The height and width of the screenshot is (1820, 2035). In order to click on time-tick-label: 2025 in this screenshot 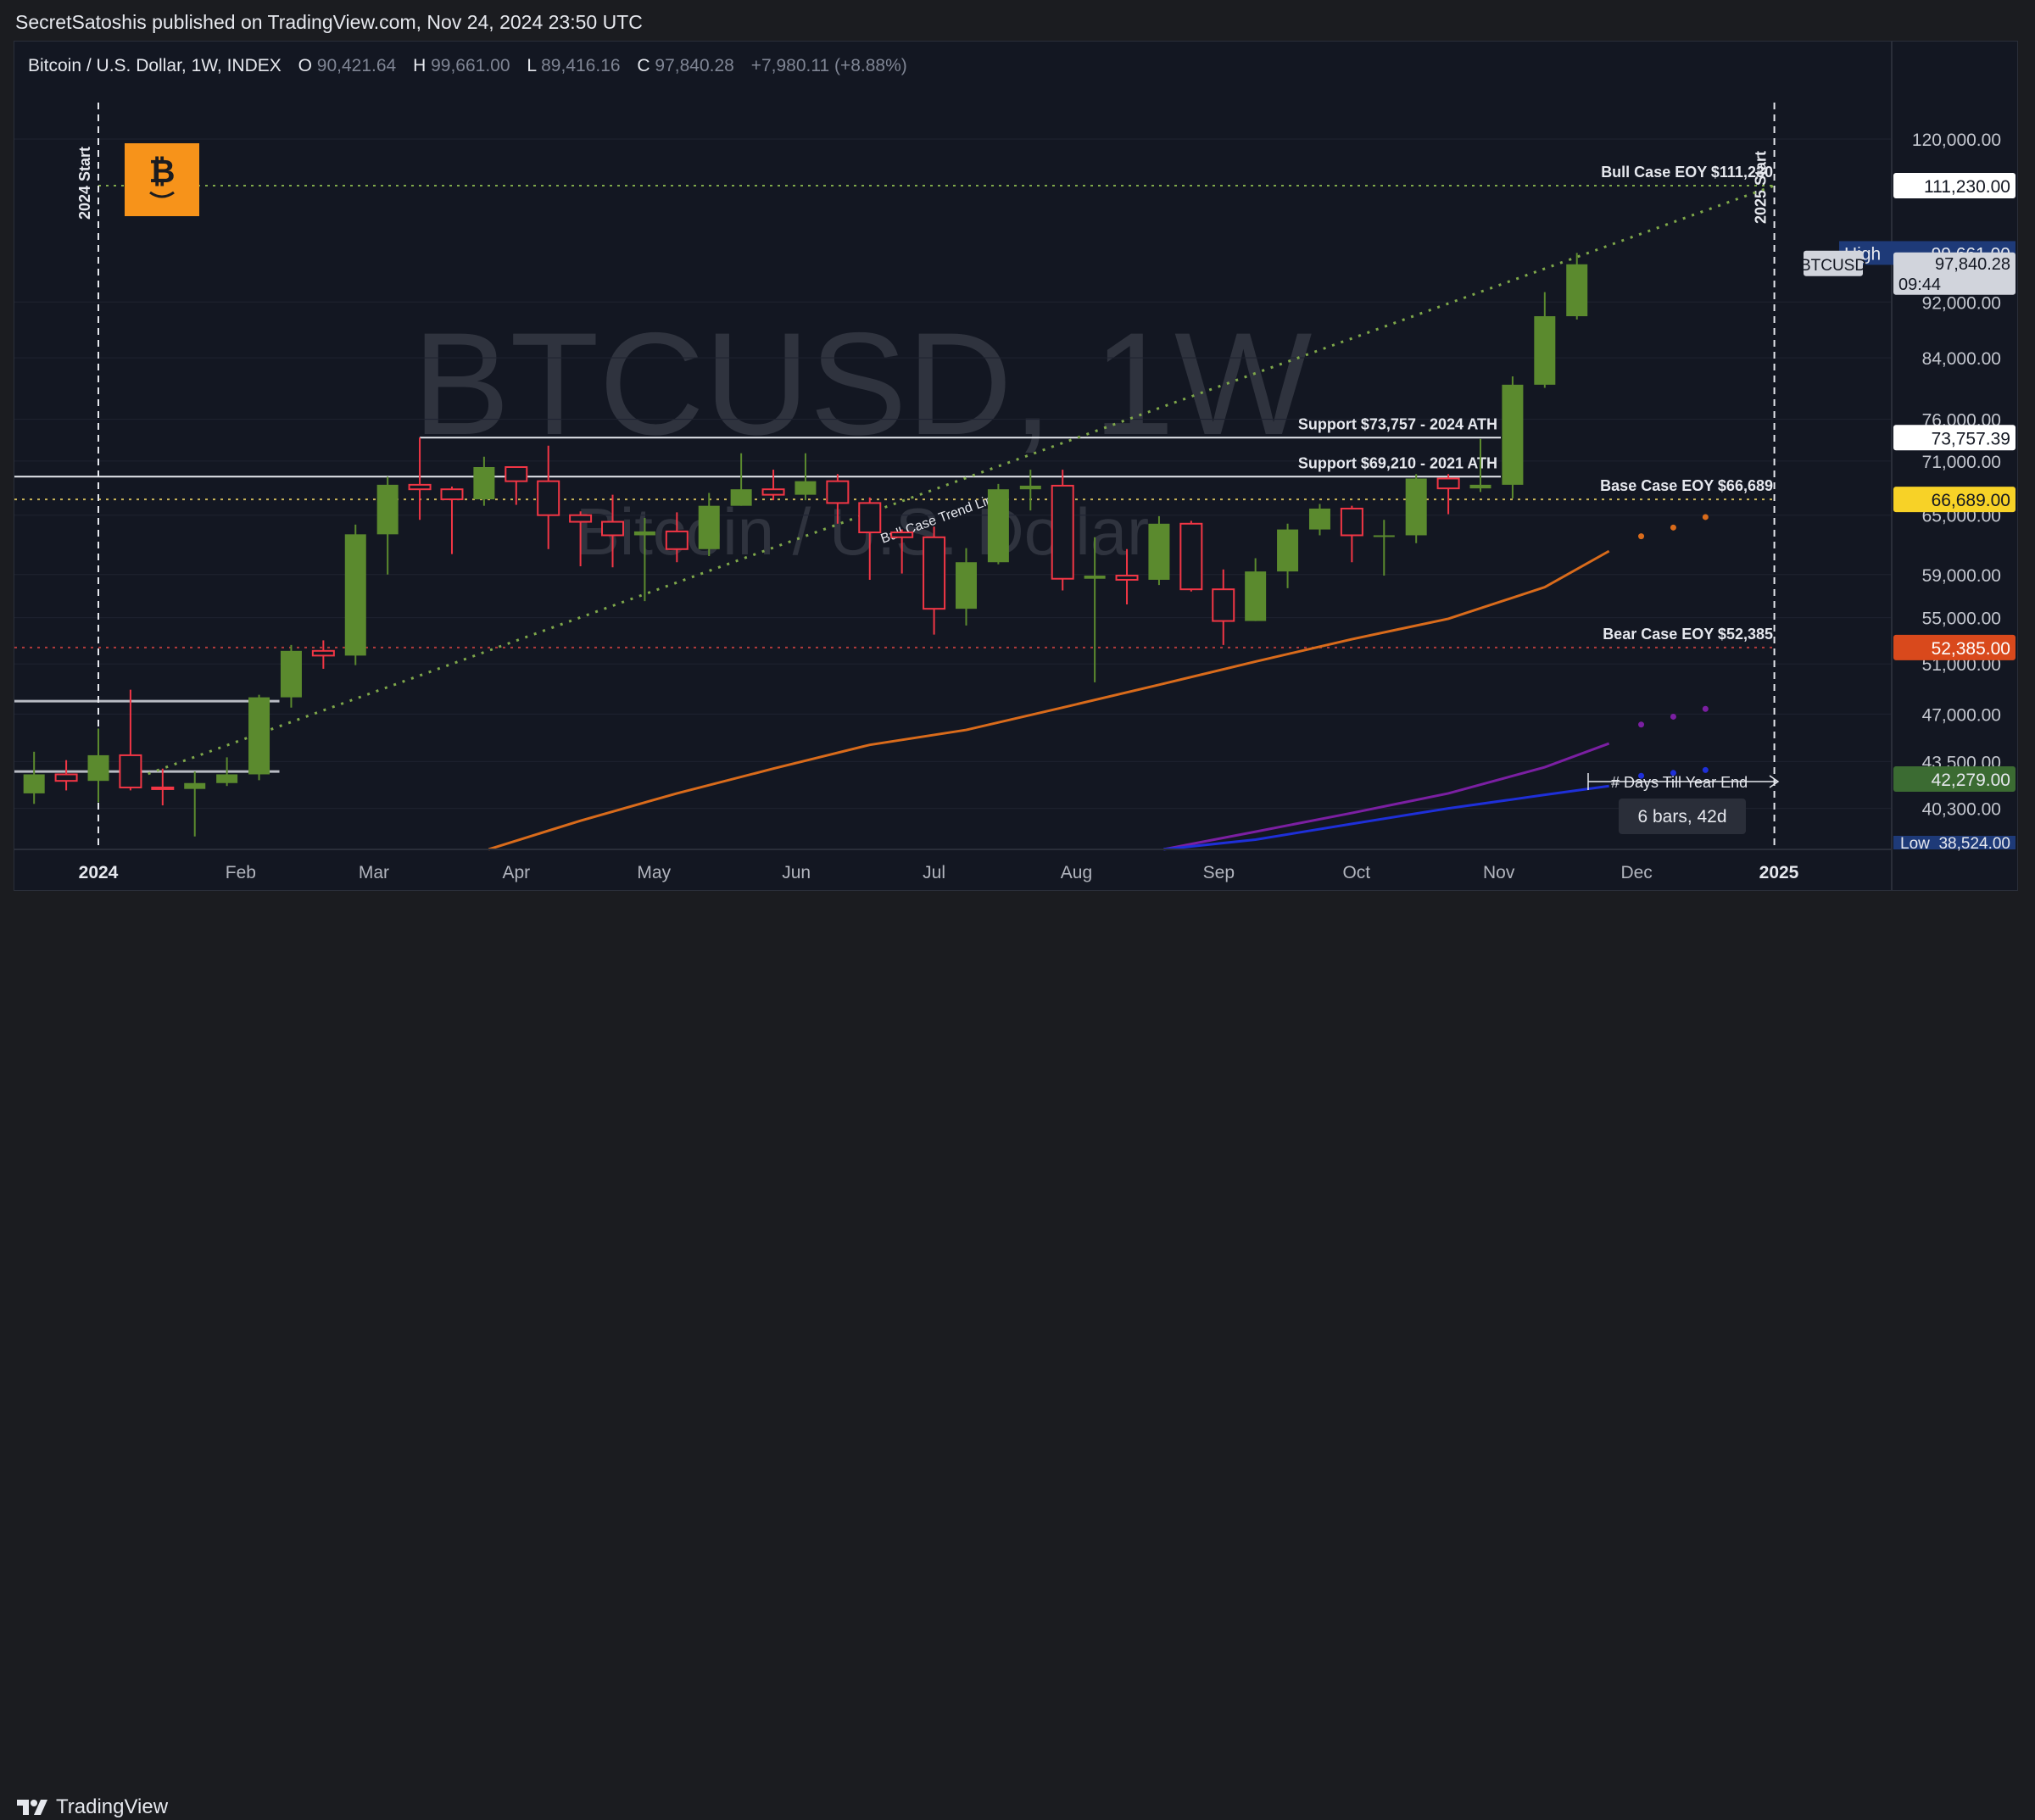, I will do `click(1779, 872)`.